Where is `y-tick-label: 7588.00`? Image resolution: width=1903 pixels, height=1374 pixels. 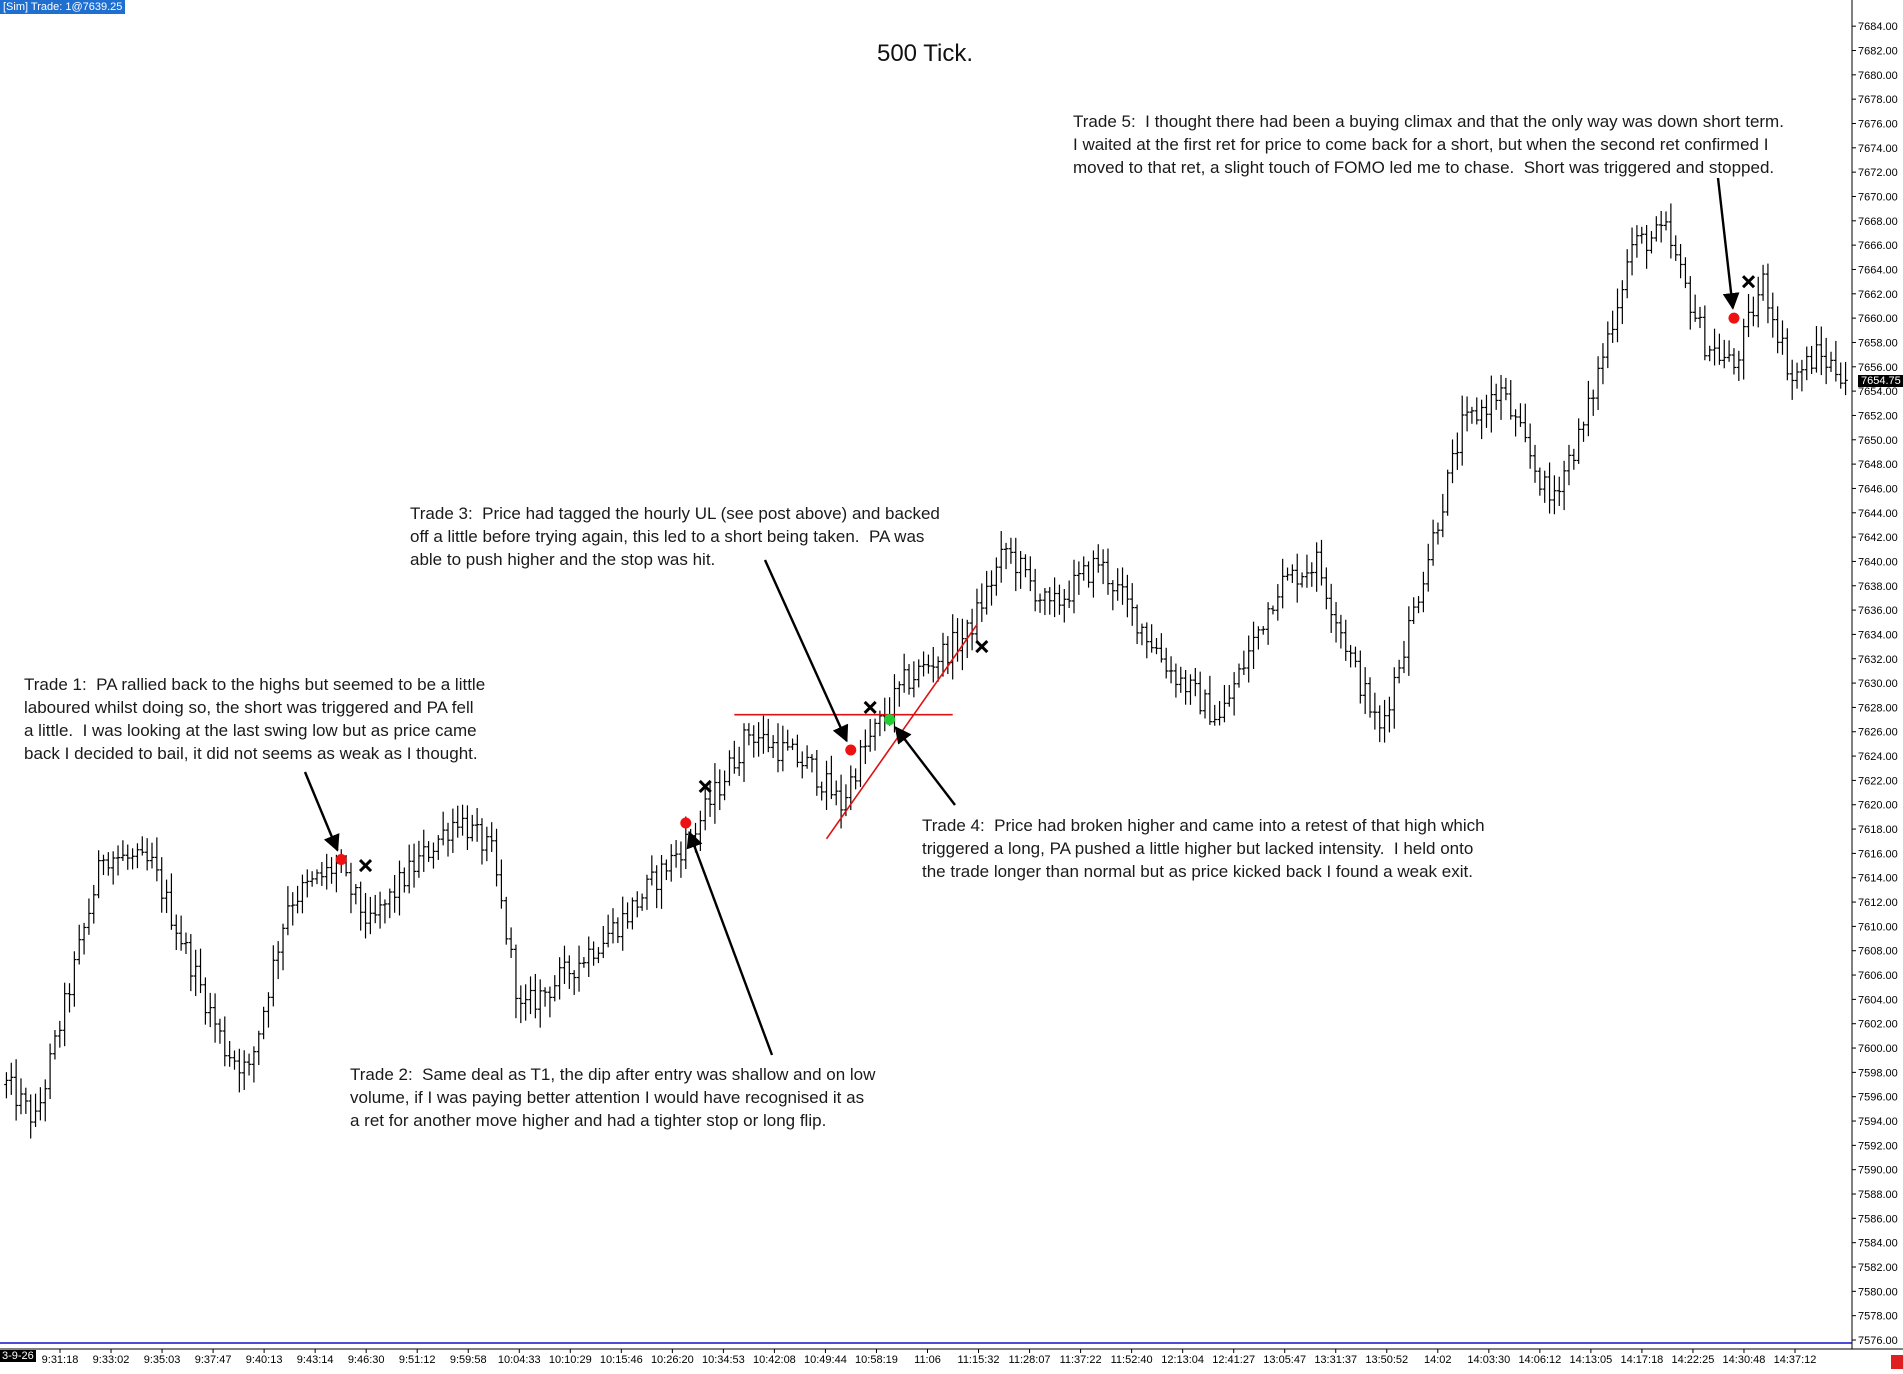 y-tick-label: 7588.00 is located at coordinates (1878, 1195).